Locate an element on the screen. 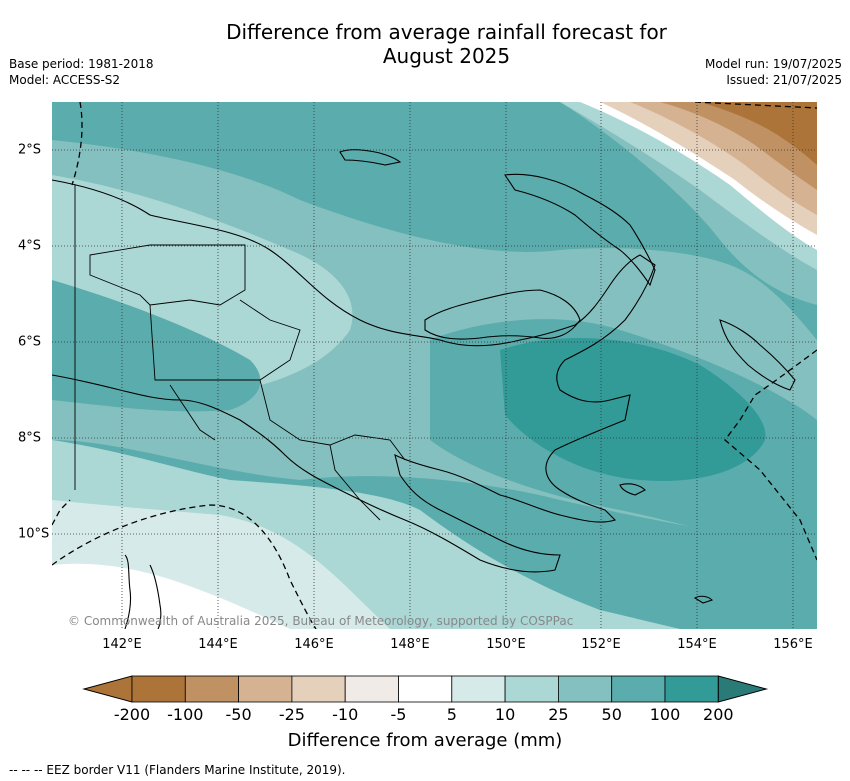 This screenshot has width=850, height=781. lon-tick-152E: 152°E is located at coordinates (601, 644).